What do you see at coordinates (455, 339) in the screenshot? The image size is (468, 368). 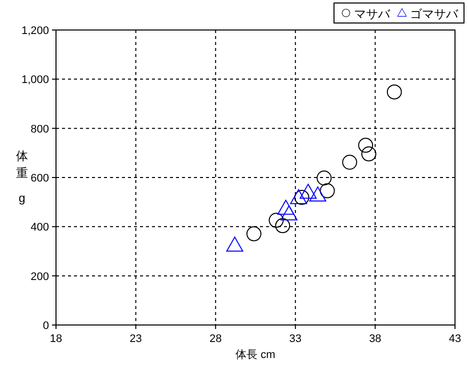 I see `x-tick-label: 43` at bounding box center [455, 339].